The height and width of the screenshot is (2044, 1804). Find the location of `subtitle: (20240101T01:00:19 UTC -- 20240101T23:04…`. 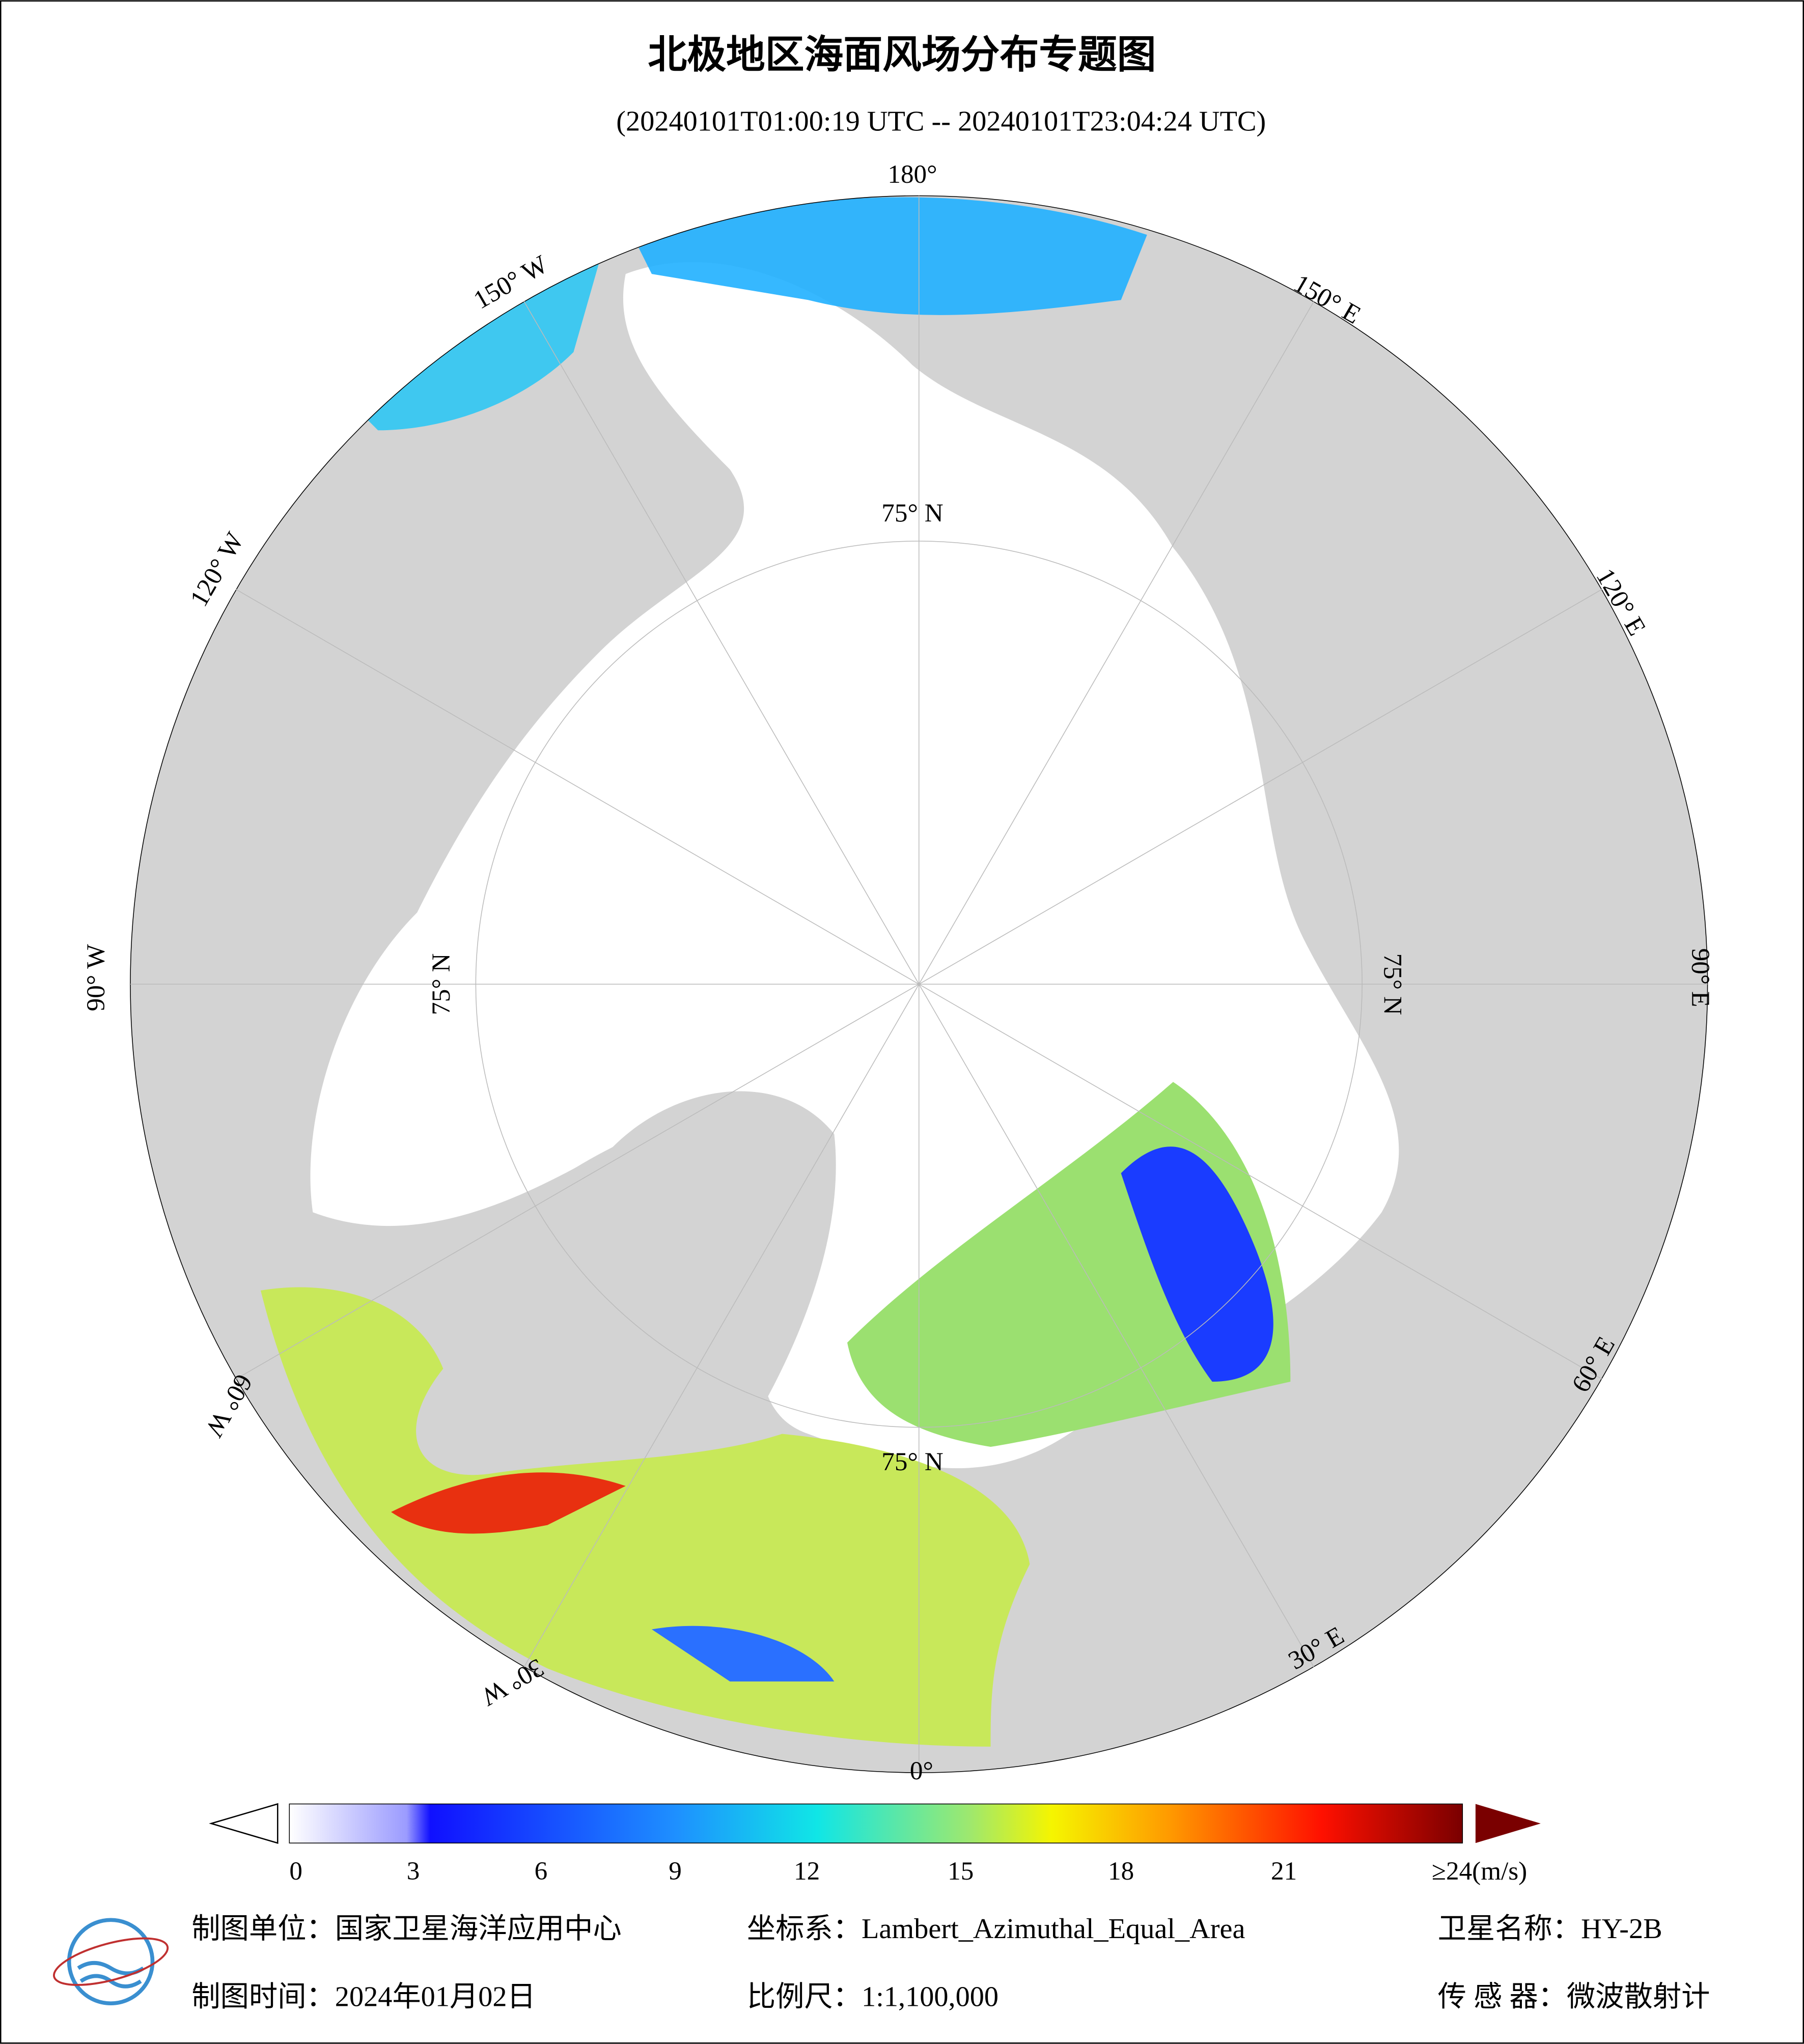

subtitle: (20240101T01:00:19 UTC -- 20240101T23:04… is located at coordinates (941, 121).